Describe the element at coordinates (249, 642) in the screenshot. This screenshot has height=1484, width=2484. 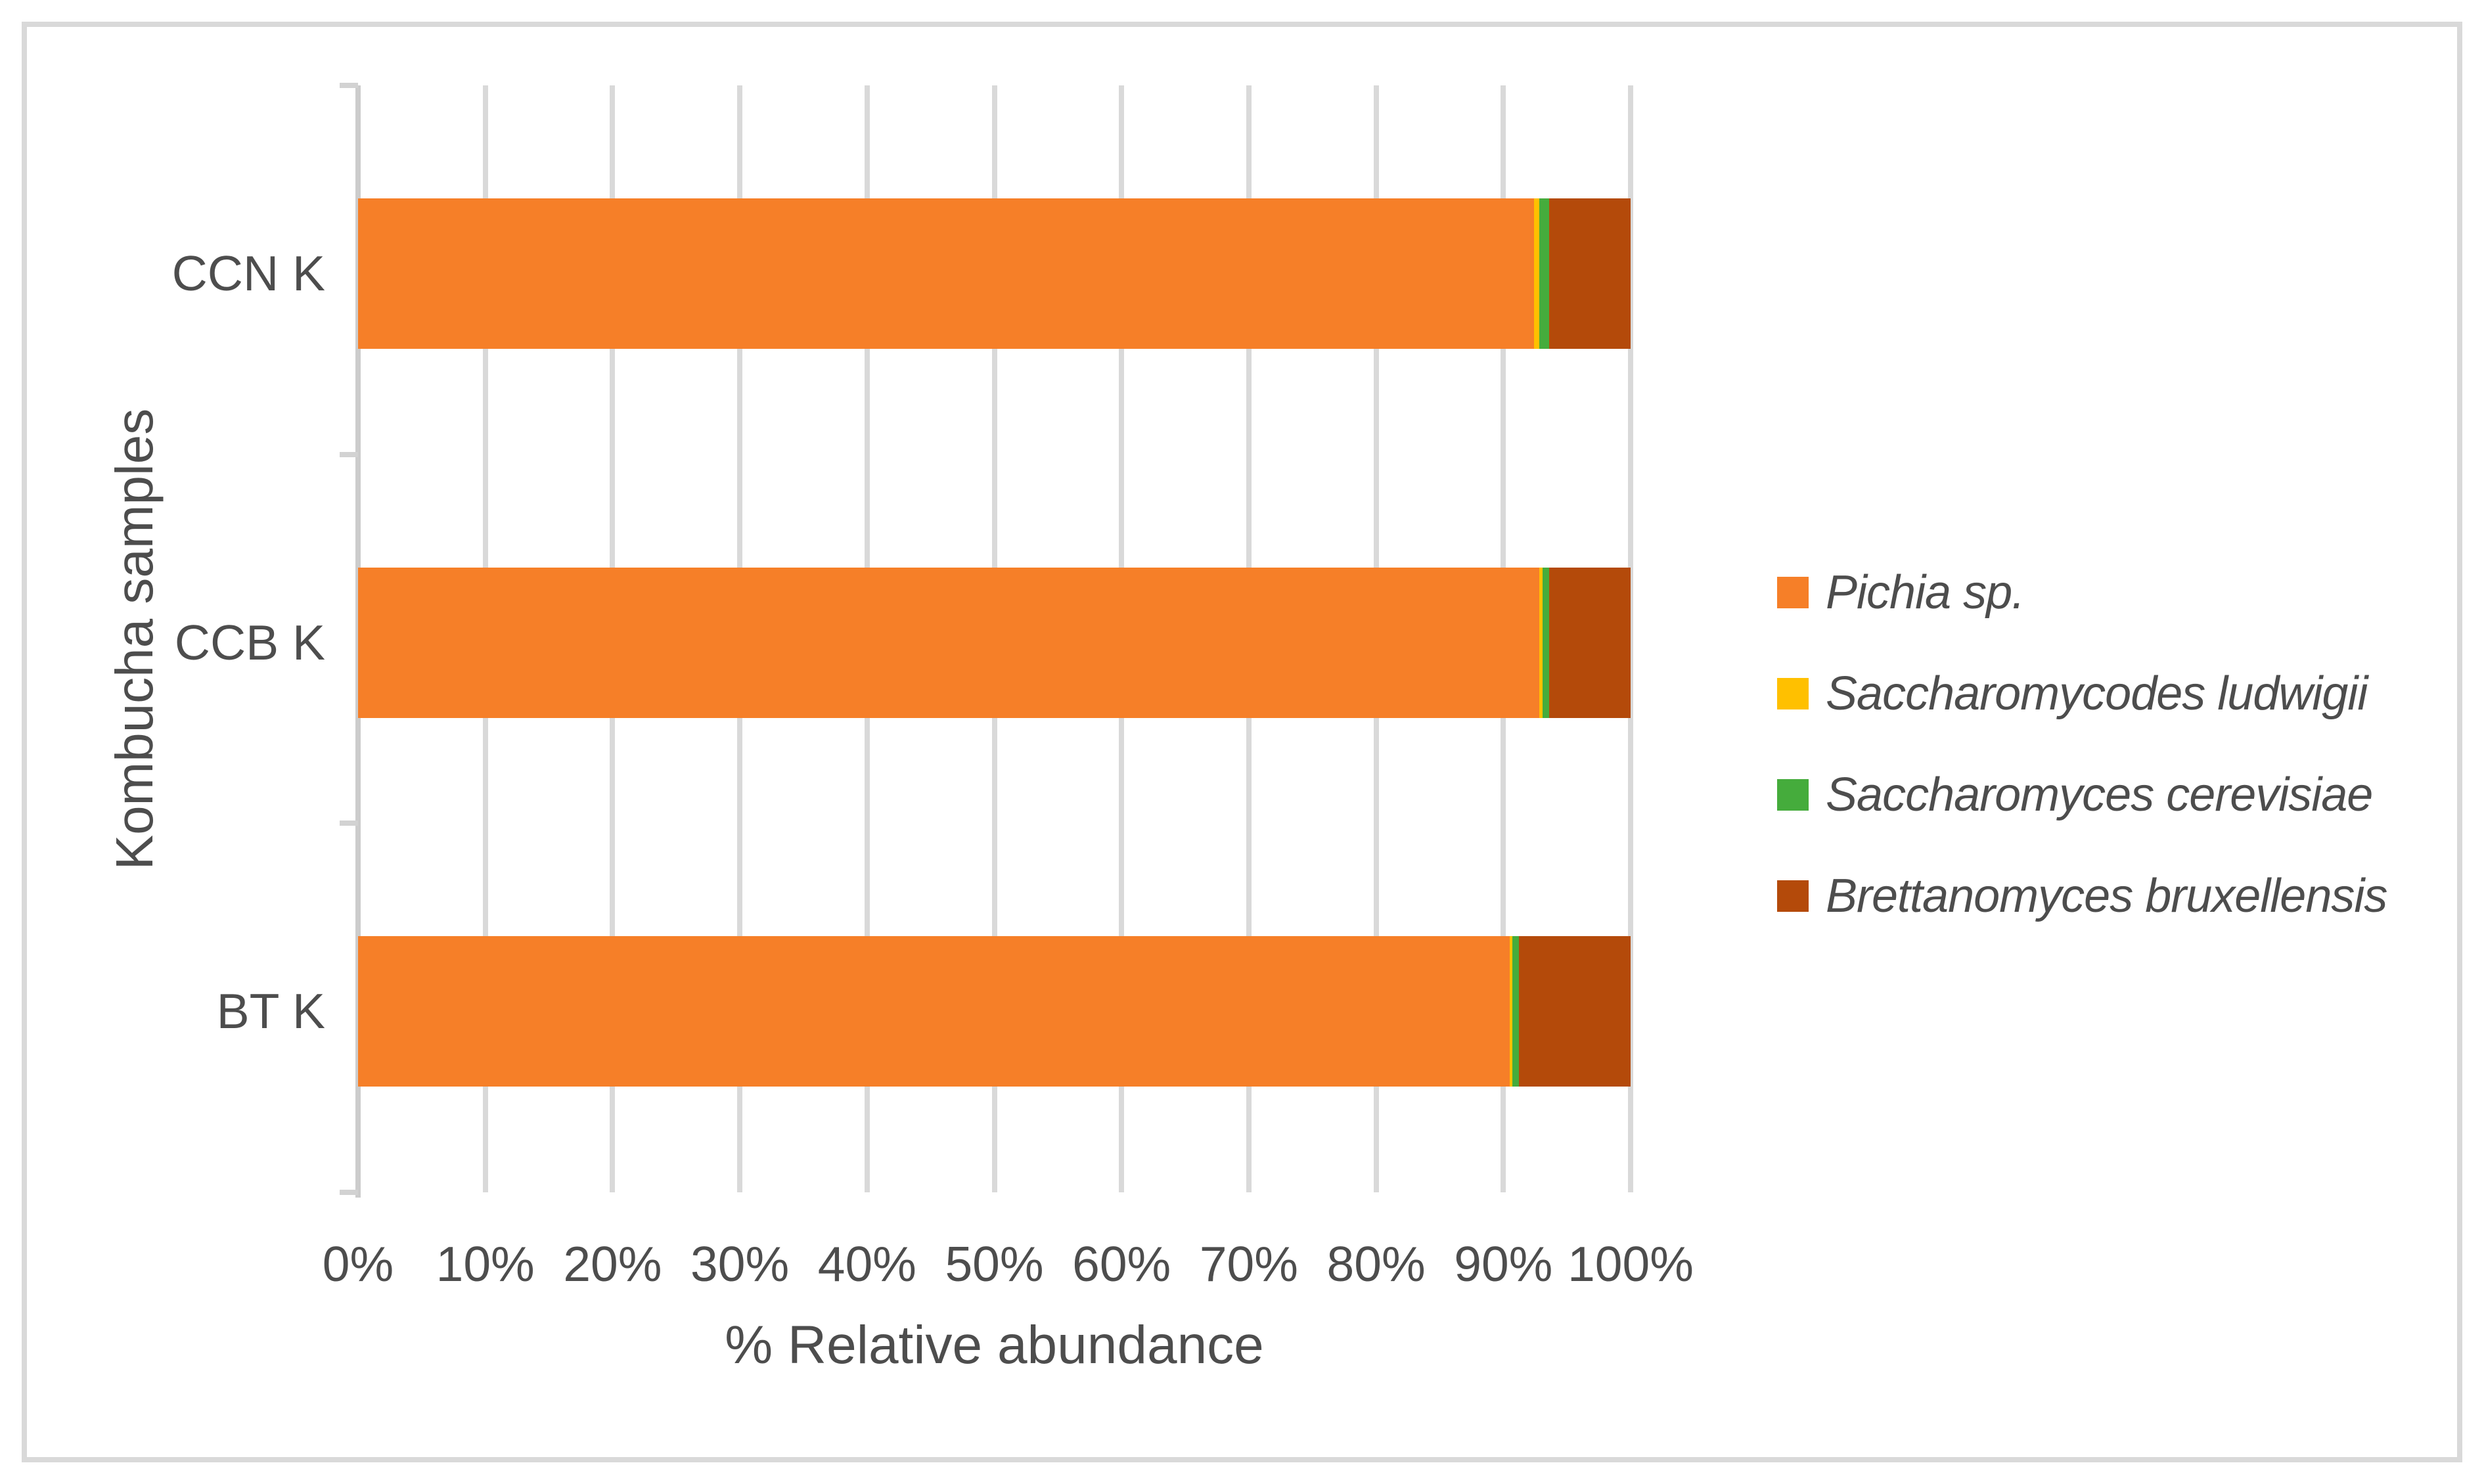
I see `category-label-ccb-k: CCB K` at that location.